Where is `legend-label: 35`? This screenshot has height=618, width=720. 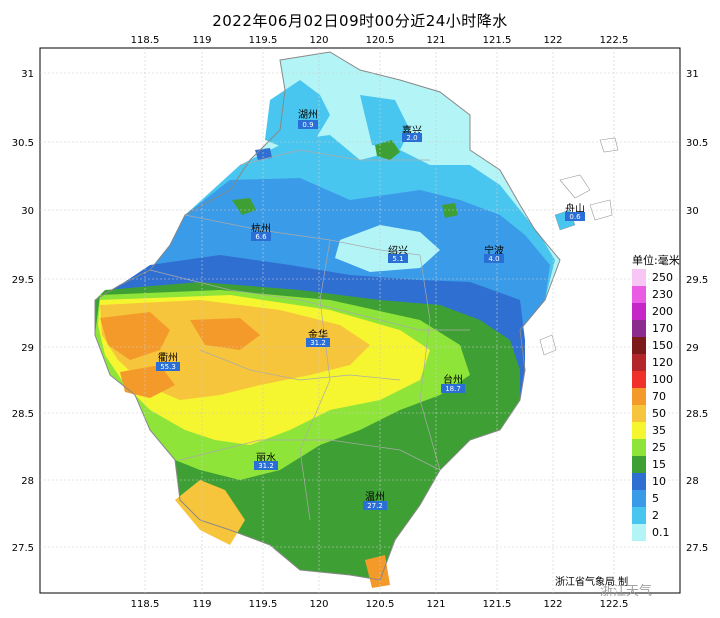 legend-label: 35 is located at coordinates (659, 430).